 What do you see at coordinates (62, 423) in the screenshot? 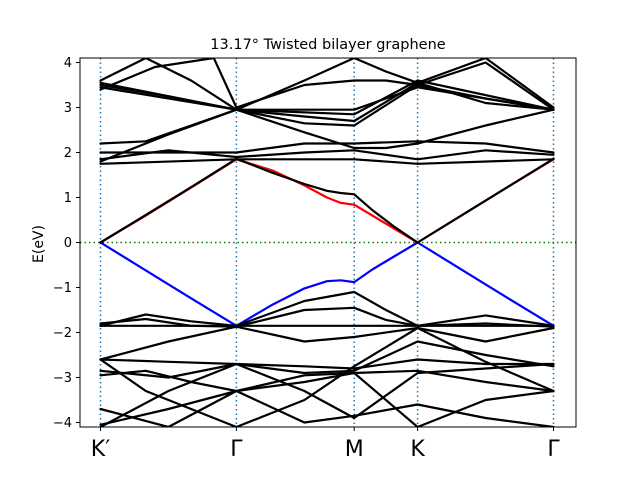
I see `y-tick-label: −4` at bounding box center [62, 423].